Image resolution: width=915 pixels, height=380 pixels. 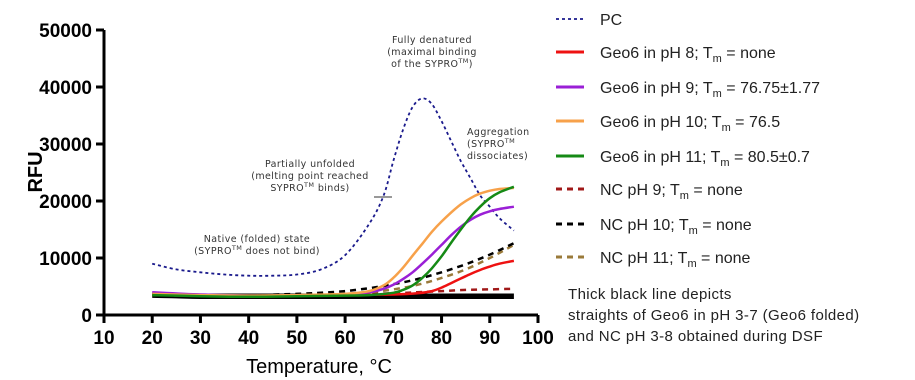 What do you see at coordinates (65, 145) in the screenshot?
I see `y-tick-label: 30000` at bounding box center [65, 145].